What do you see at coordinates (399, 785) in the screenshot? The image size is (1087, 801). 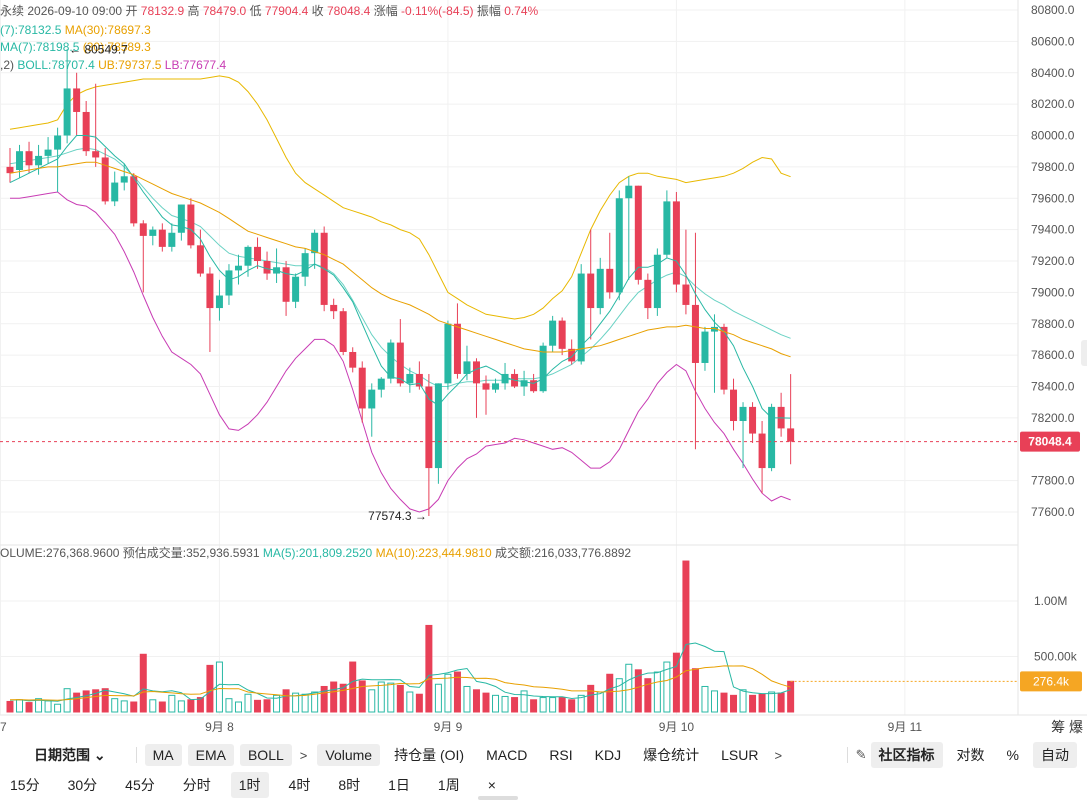 I see `interval-1日: 1日` at bounding box center [399, 785].